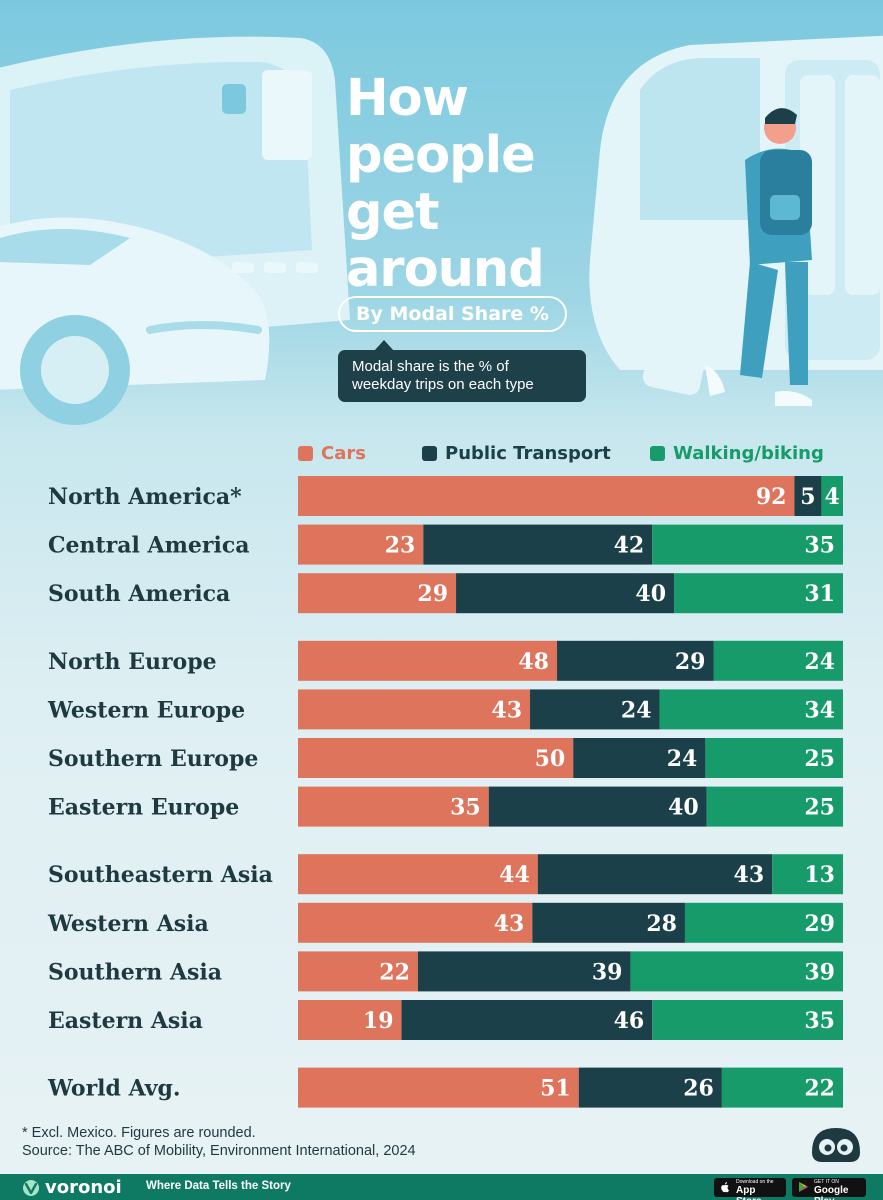  I want to click on value-label-walking-biking-eastern-asia: 35, so click(819, 1021).